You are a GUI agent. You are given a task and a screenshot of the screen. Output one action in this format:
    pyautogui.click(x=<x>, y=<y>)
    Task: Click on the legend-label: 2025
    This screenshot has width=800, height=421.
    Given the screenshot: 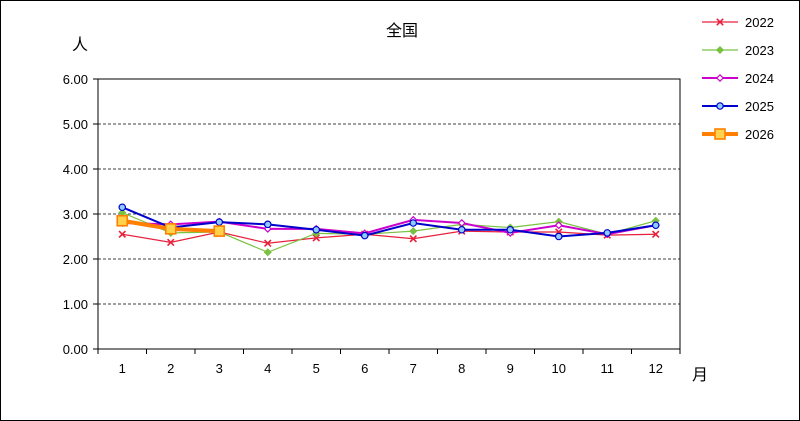 What is the action you would take?
    pyautogui.click(x=759, y=106)
    